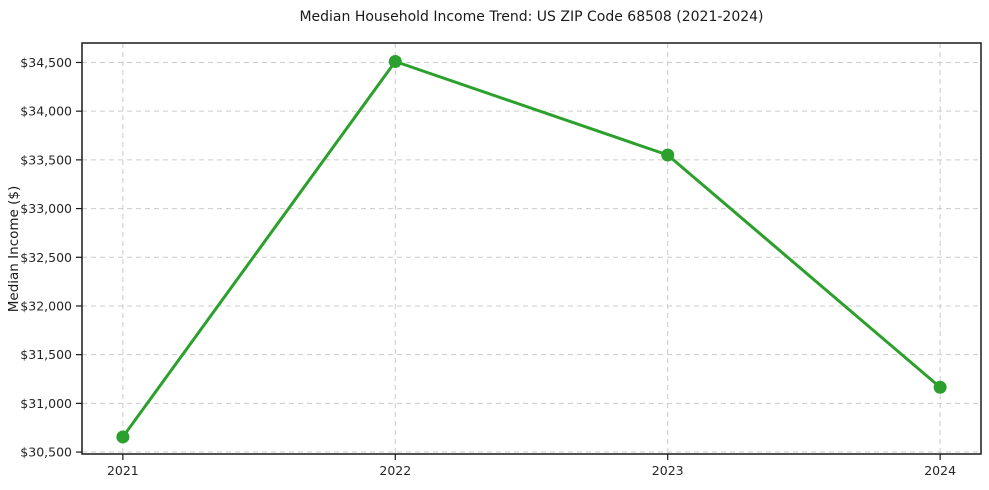 This screenshot has width=989, height=490. What do you see at coordinates (668, 470) in the screenshot?
I see `x-tick-label: 2023` at bounding box center [668, 470].